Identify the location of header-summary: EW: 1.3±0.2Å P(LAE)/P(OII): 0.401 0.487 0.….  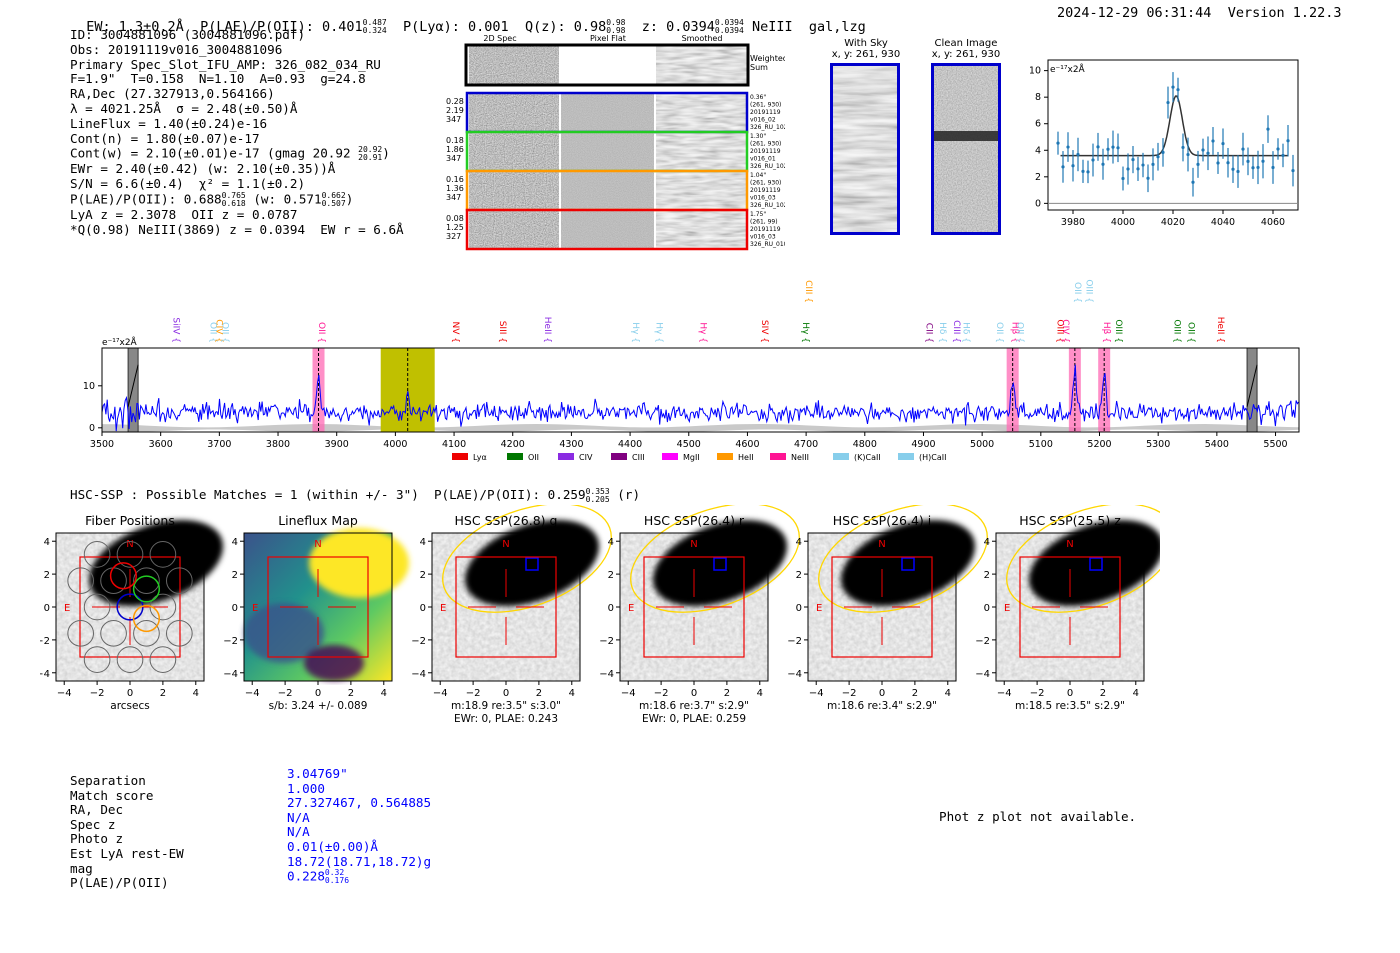
(467, 19).